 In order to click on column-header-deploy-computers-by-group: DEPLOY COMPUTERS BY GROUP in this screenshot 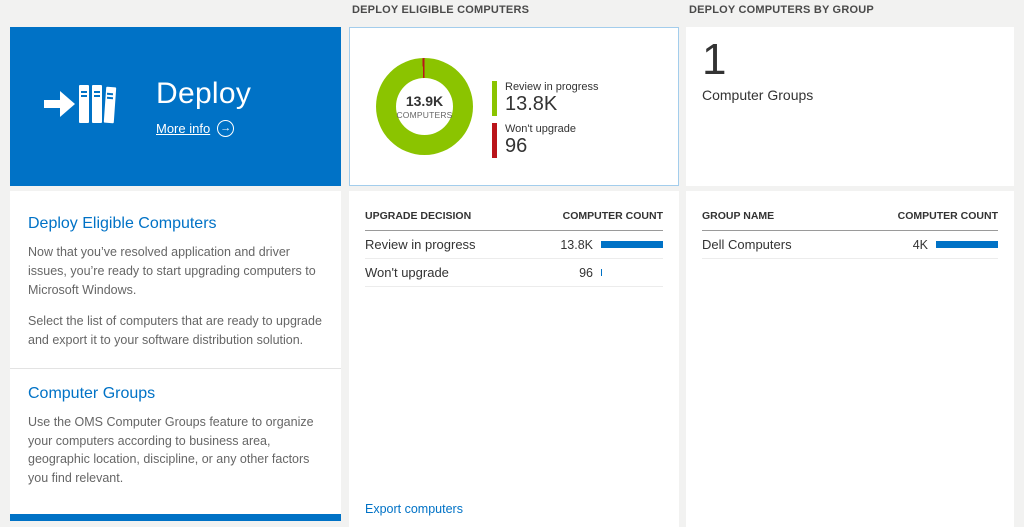, I will do `click(781, 10)`.